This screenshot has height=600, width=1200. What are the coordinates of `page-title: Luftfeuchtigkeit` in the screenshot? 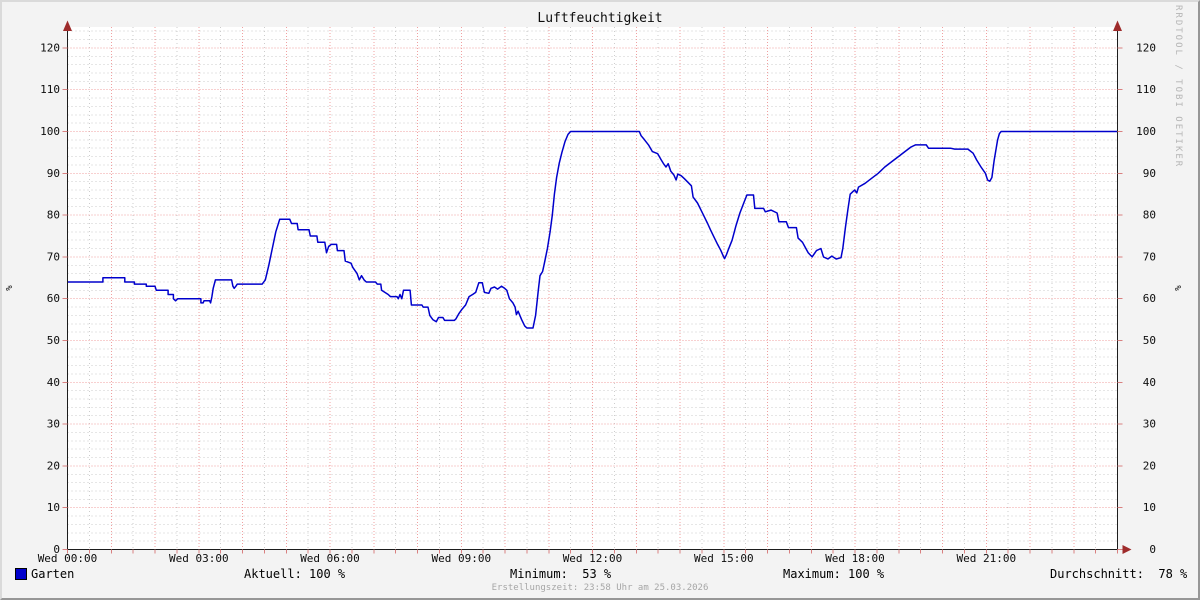 It's located at (600, 18).